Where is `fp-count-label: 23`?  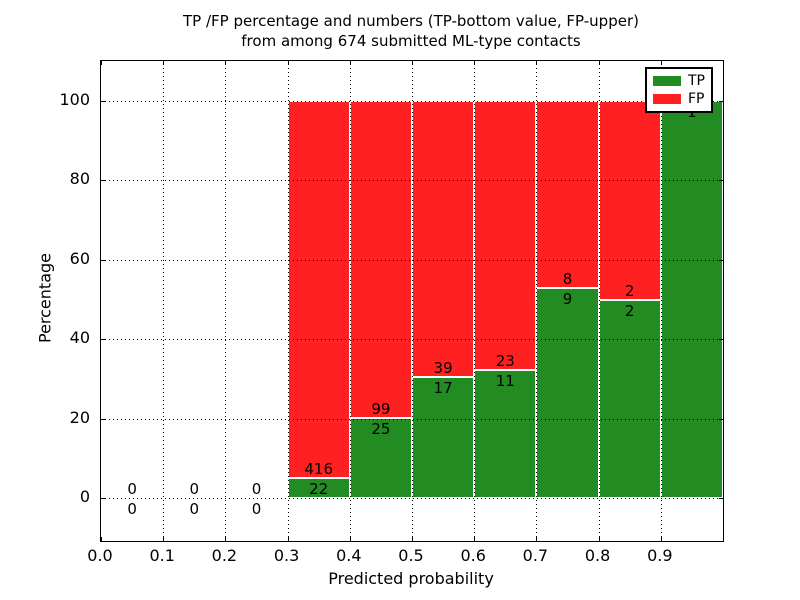
fp-count-label: 23 is located at coordinates (505, 360).